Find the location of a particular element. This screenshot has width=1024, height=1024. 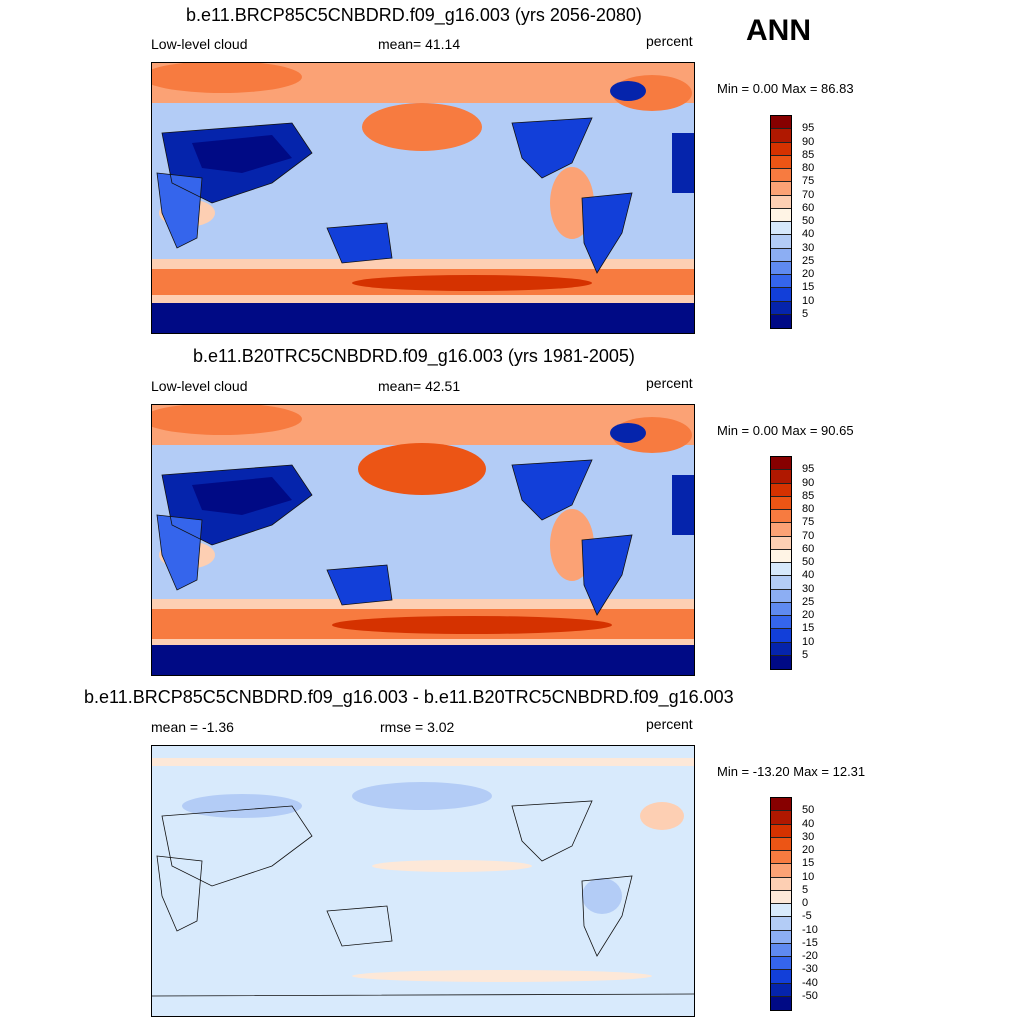

arctic-high-cloud is located at coordinates (227, 78).